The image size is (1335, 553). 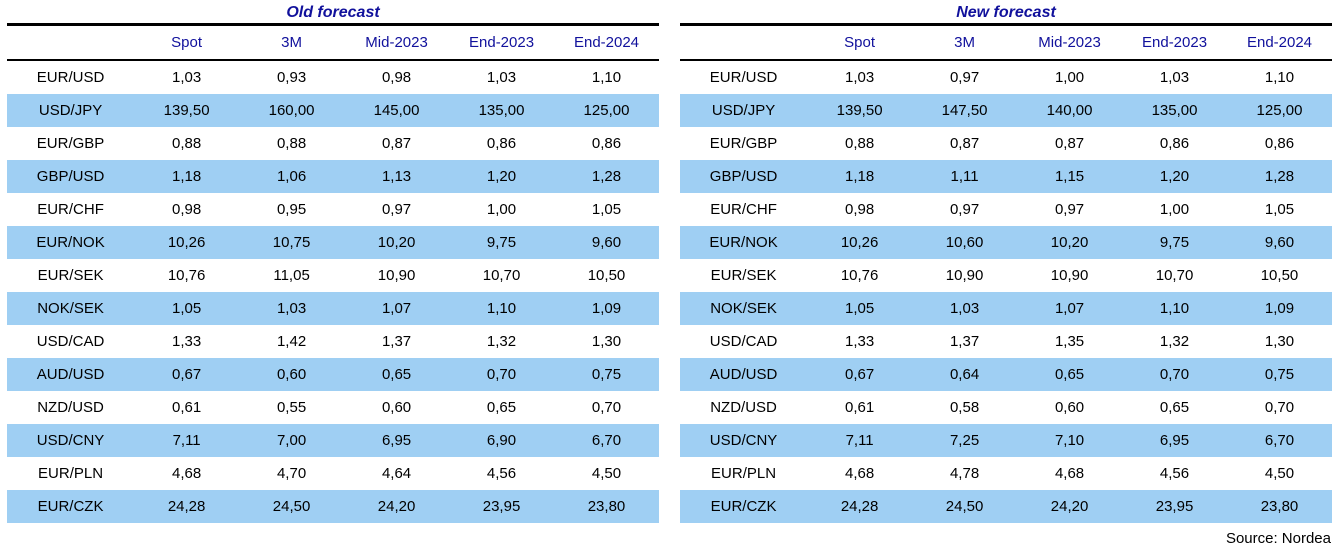 I want to click on forecast-value: 10,76, so click(x=186, y=275).